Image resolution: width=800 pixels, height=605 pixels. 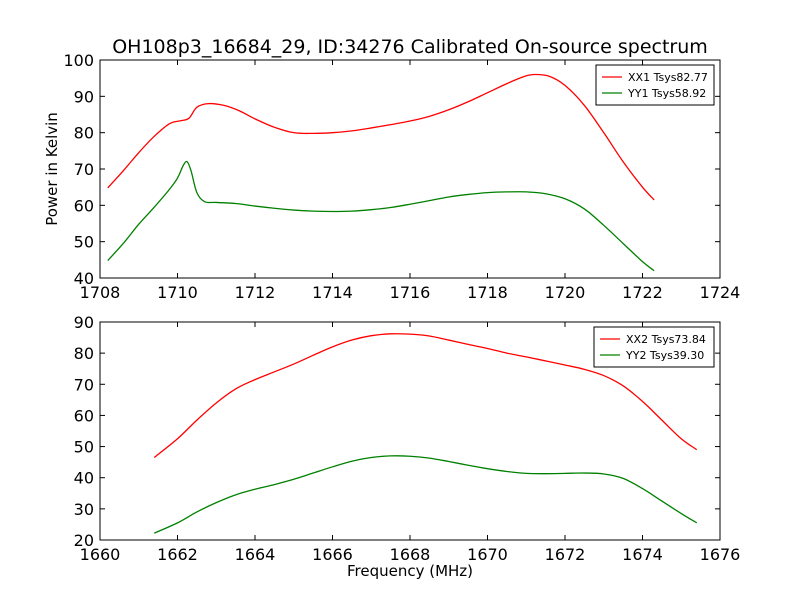 I want to click on x-tick-label: 1724, so click(x=720, y=292).